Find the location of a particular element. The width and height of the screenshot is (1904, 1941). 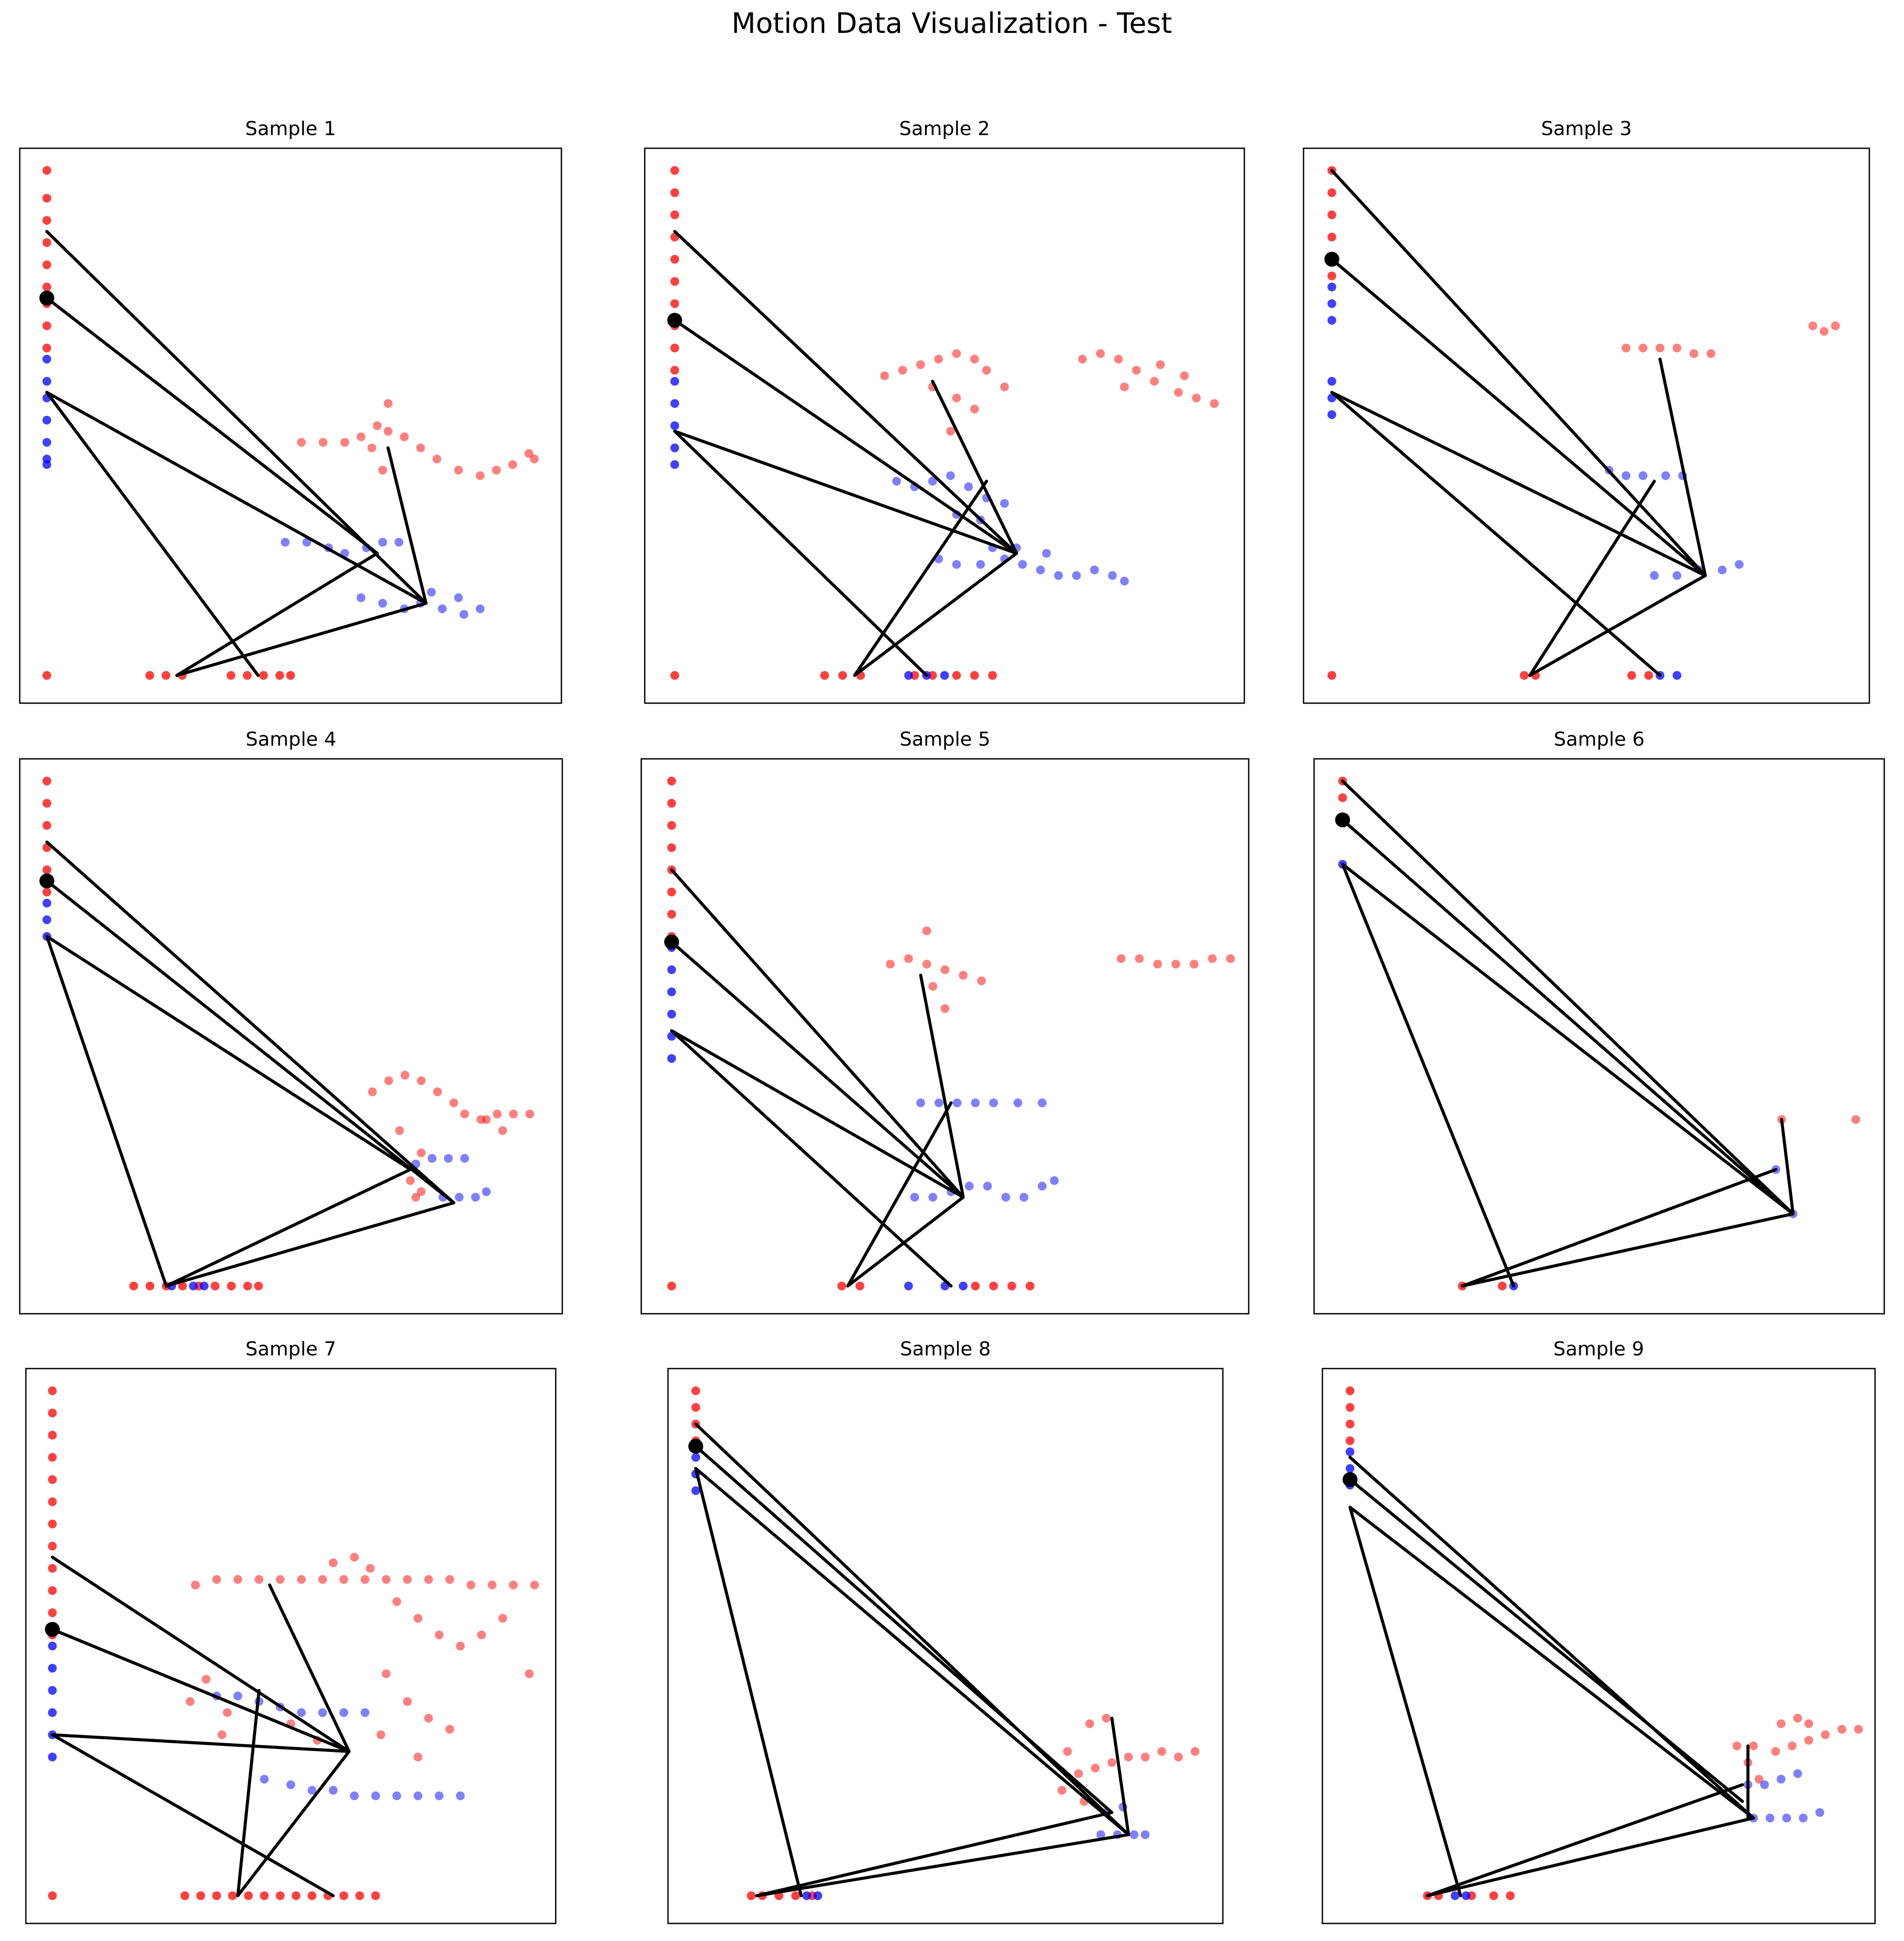

subplot-title: Sample 6 is located at coordinates (1599, 739).